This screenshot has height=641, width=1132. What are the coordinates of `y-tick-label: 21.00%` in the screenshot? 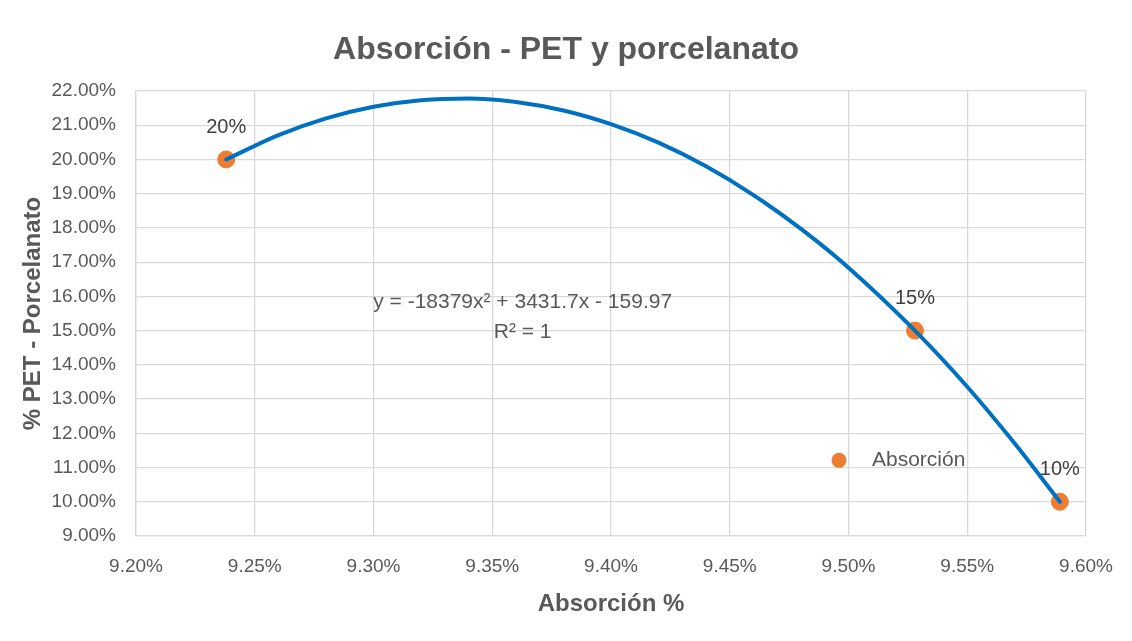 It's located at (84, 124).